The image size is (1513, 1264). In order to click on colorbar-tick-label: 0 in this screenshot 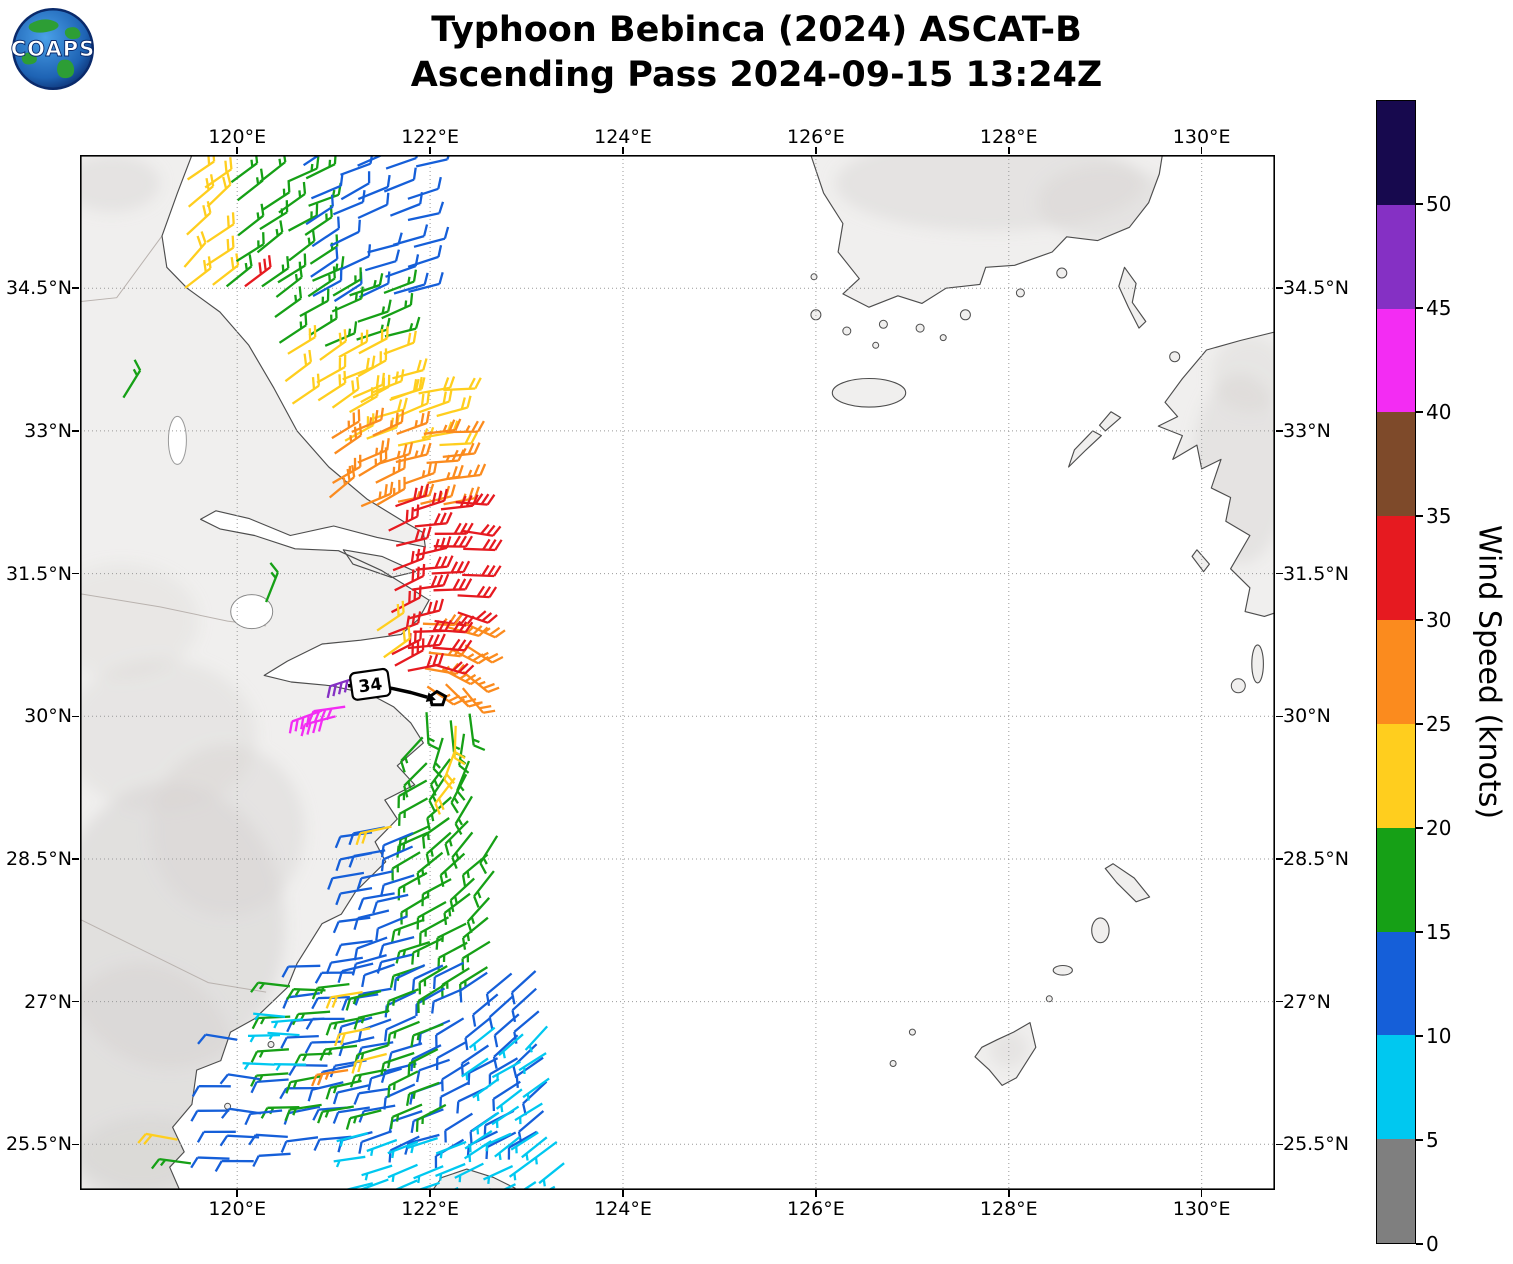, I will do `click(1432, 1244)`.